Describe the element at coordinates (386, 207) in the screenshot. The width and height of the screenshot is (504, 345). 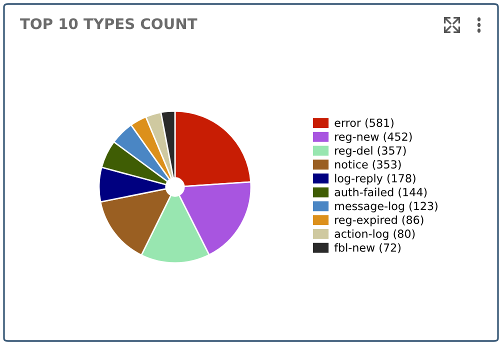
I see `legend-label: message-log (123)` at that location.